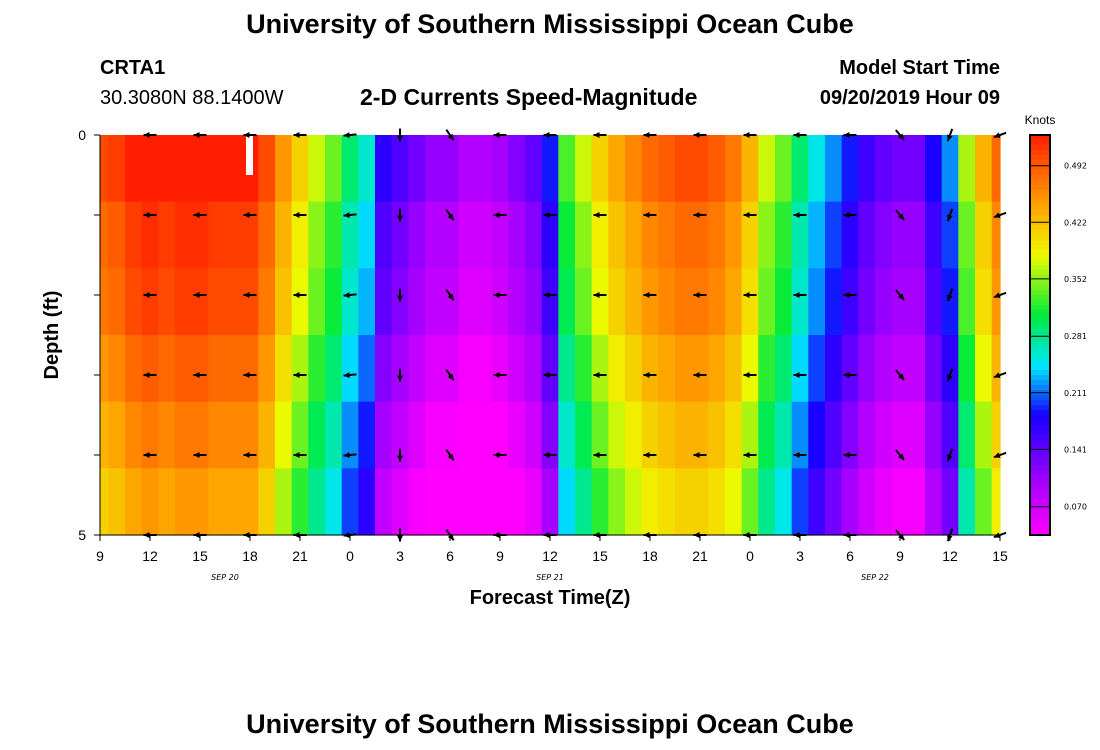 Image resolution: width=1100 pixels, height=750 pixels. I want to click on colorbar-tick-label: 0.211, so click(1075, 393).